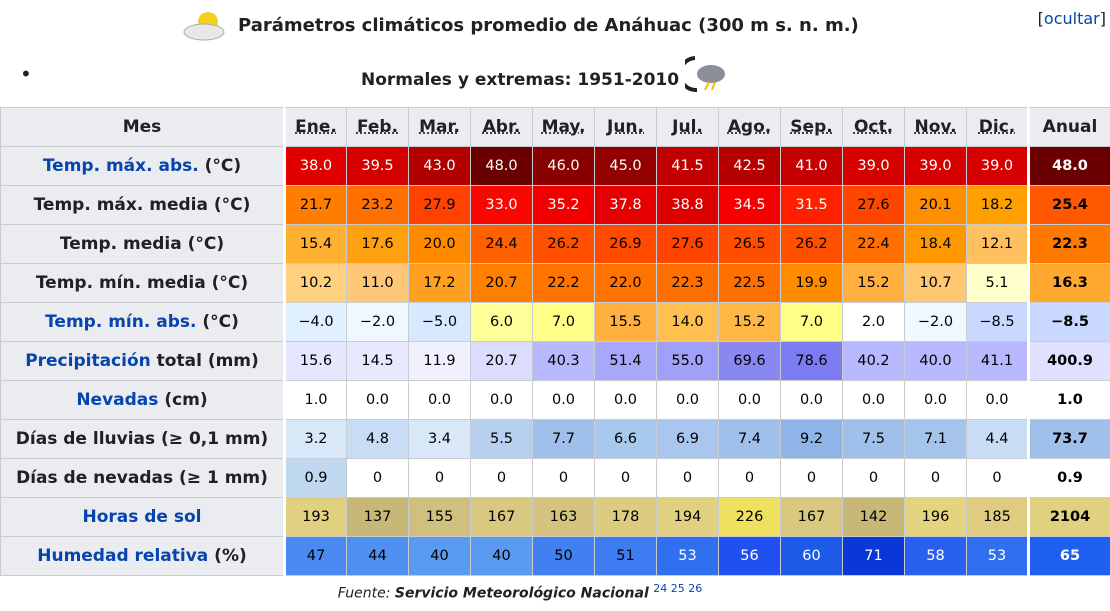 The width and height of the screenshot is (1110, 611). I want to click on value-cell: 27.9, so click(439, 205).